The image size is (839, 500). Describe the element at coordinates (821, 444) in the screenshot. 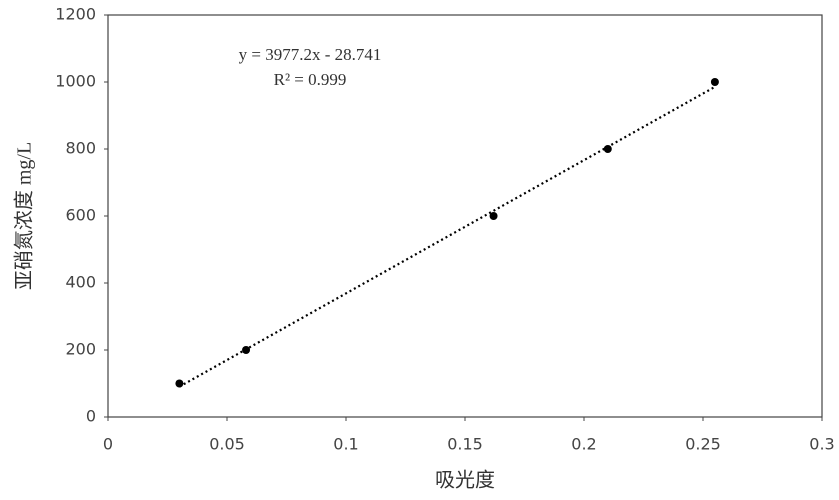

I see `x-tick-label: 0.3` at that location.